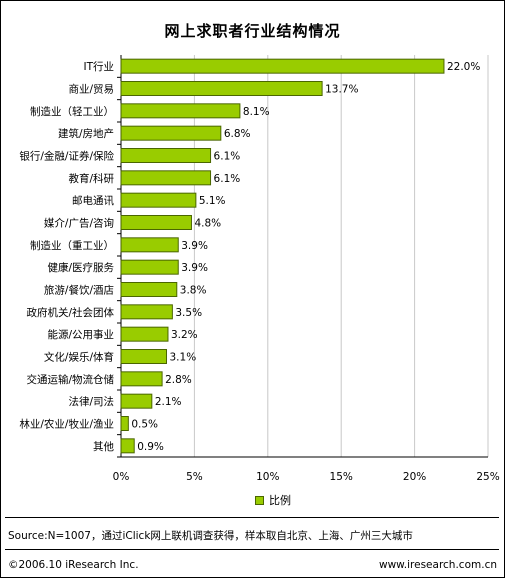 The height and width of the screenshot is (578, 505). Describe the element at coordinates (70, 379) in the screenshot. I see `category-label: 交通运输/物流仓储` at that location.